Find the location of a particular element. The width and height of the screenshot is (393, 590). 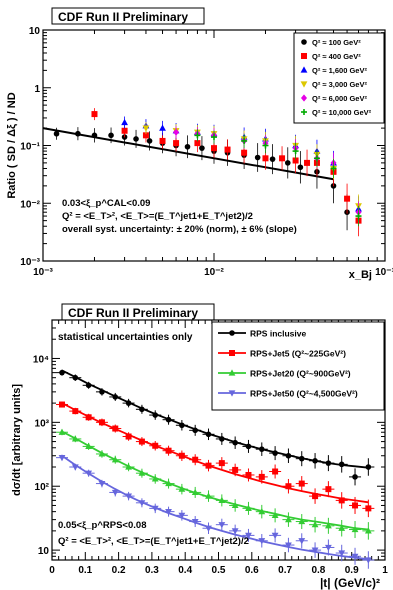

top-y-tick-label: 10⁻¹ is located at coordinates (30, 147).